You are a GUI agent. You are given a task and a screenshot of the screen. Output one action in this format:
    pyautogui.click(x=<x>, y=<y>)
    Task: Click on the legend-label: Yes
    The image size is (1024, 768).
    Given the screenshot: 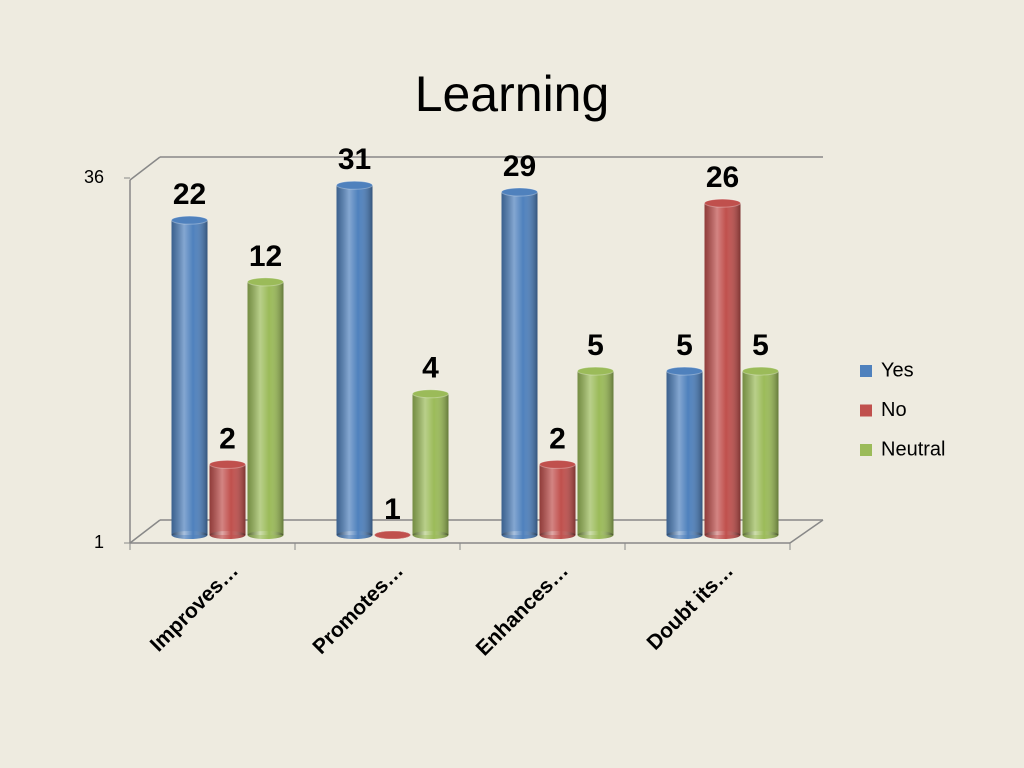 What is the action you would take?
    pyautogui.click(x=897, y=370)
    